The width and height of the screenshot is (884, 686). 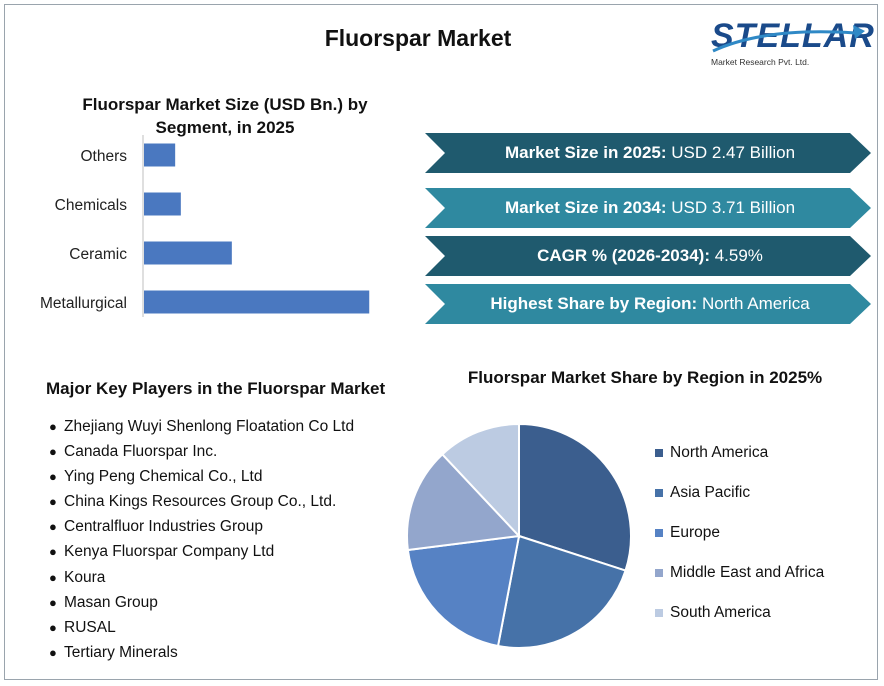 What do you see at coordinates (85, 577) in the screenshot?
I see `player-name: Koura` at bounding box center [85, 577].